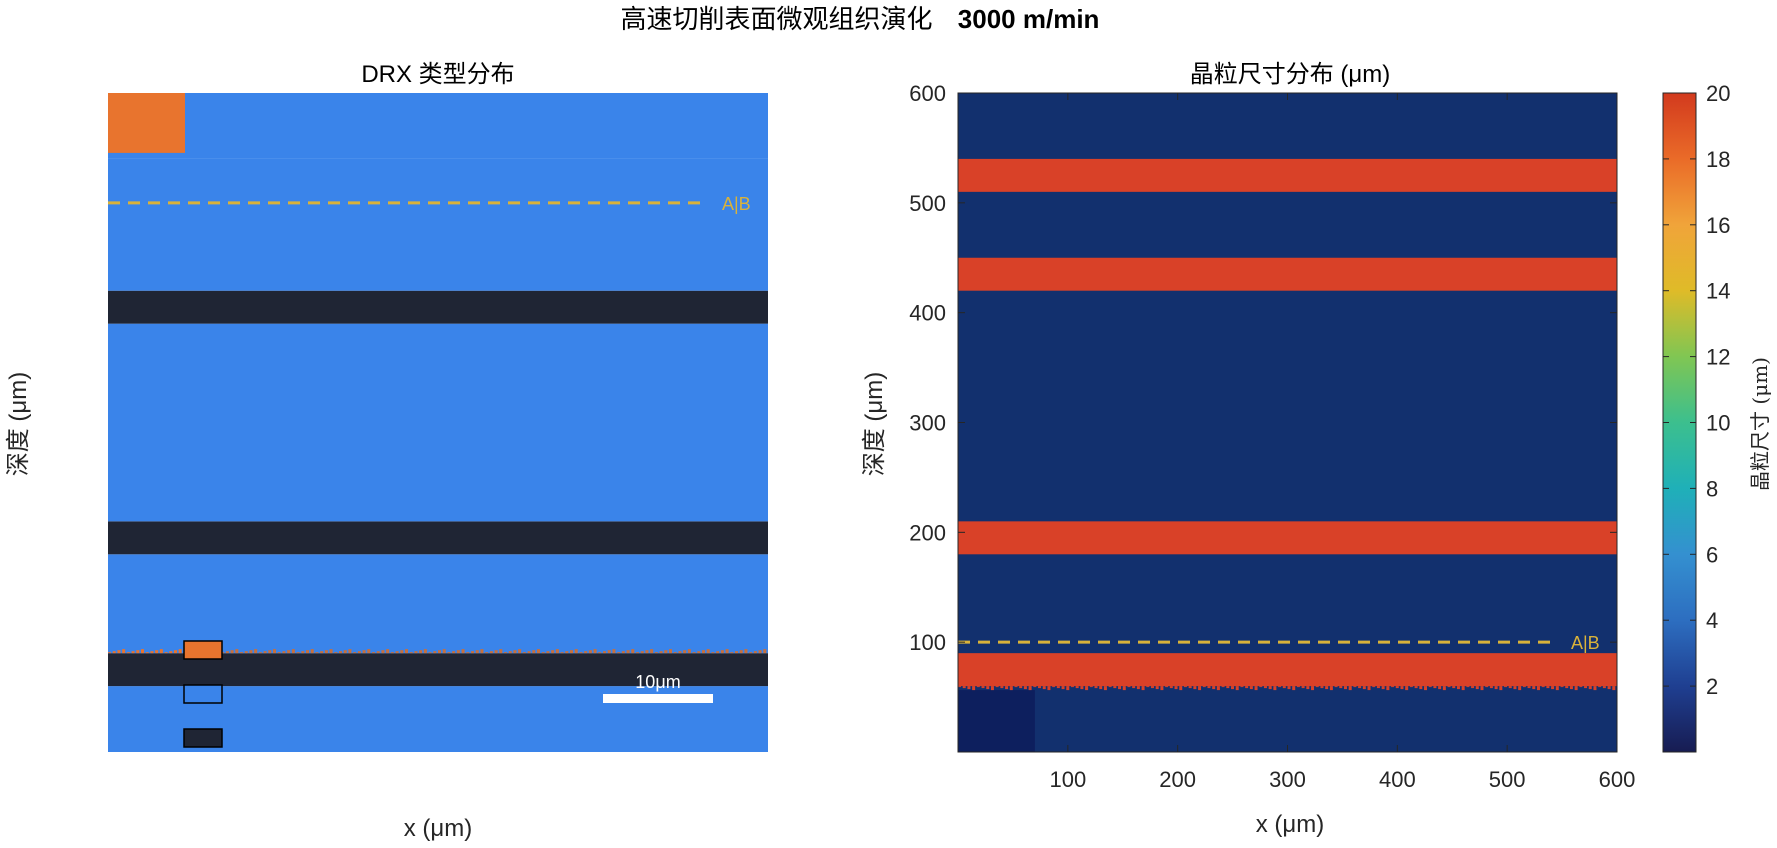 Image resolution: width=1777 pixels, height=848 pixels. What do you see at coordinates (1617, 779) in the screenshot?
I see `right-xtick-label: 600` at bounding box center [1617, 779].